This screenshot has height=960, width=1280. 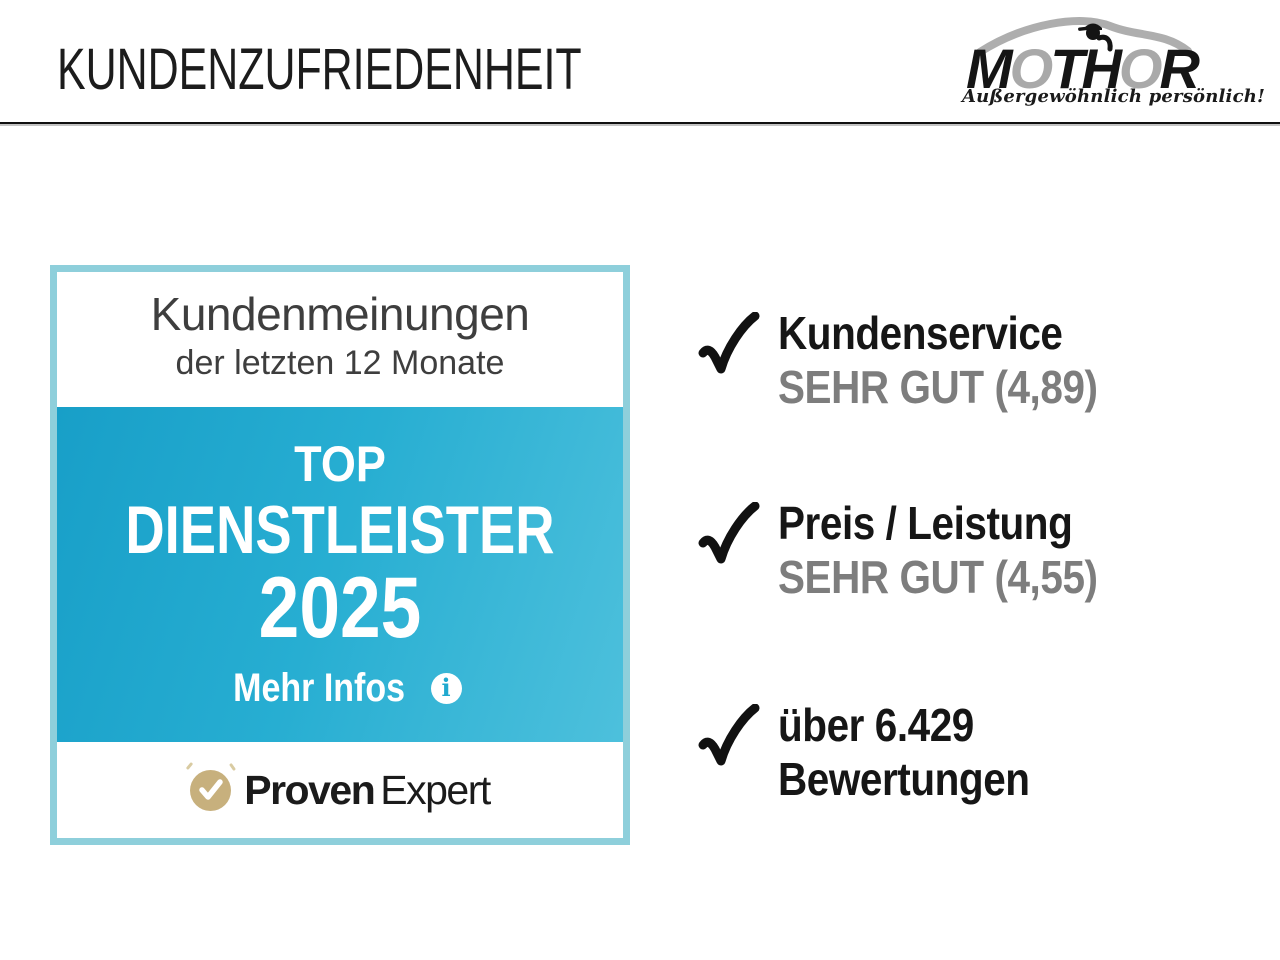 I want to click on badge-title-line2: der letzten 12 Monate, so click(x=340, y=363).